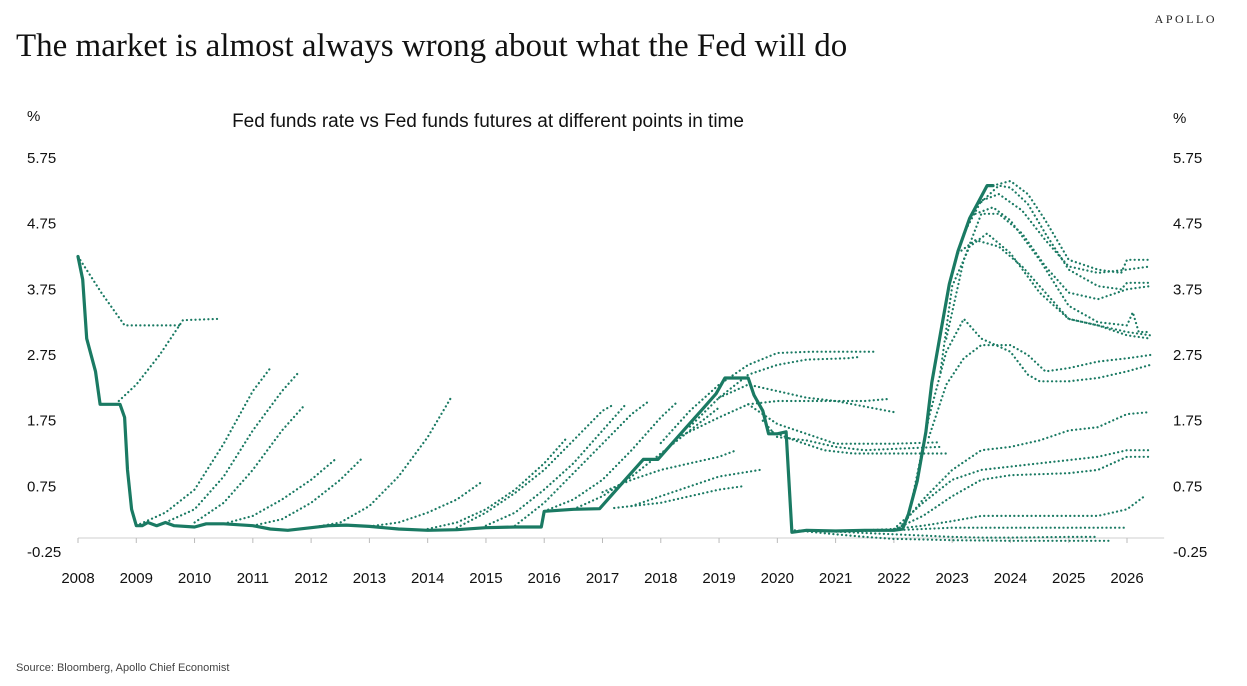  Describe the element at coordinates (1187, 486) in the screenshot. I see `y-tick-label-right: 0.75` at that location.